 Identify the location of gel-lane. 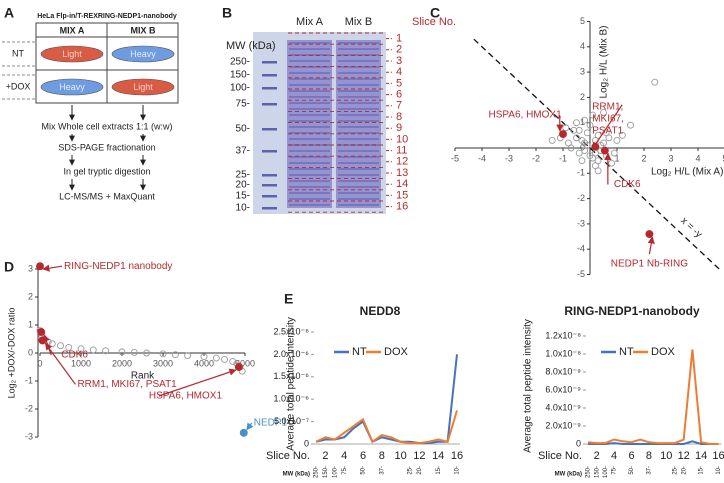
(358, 124).